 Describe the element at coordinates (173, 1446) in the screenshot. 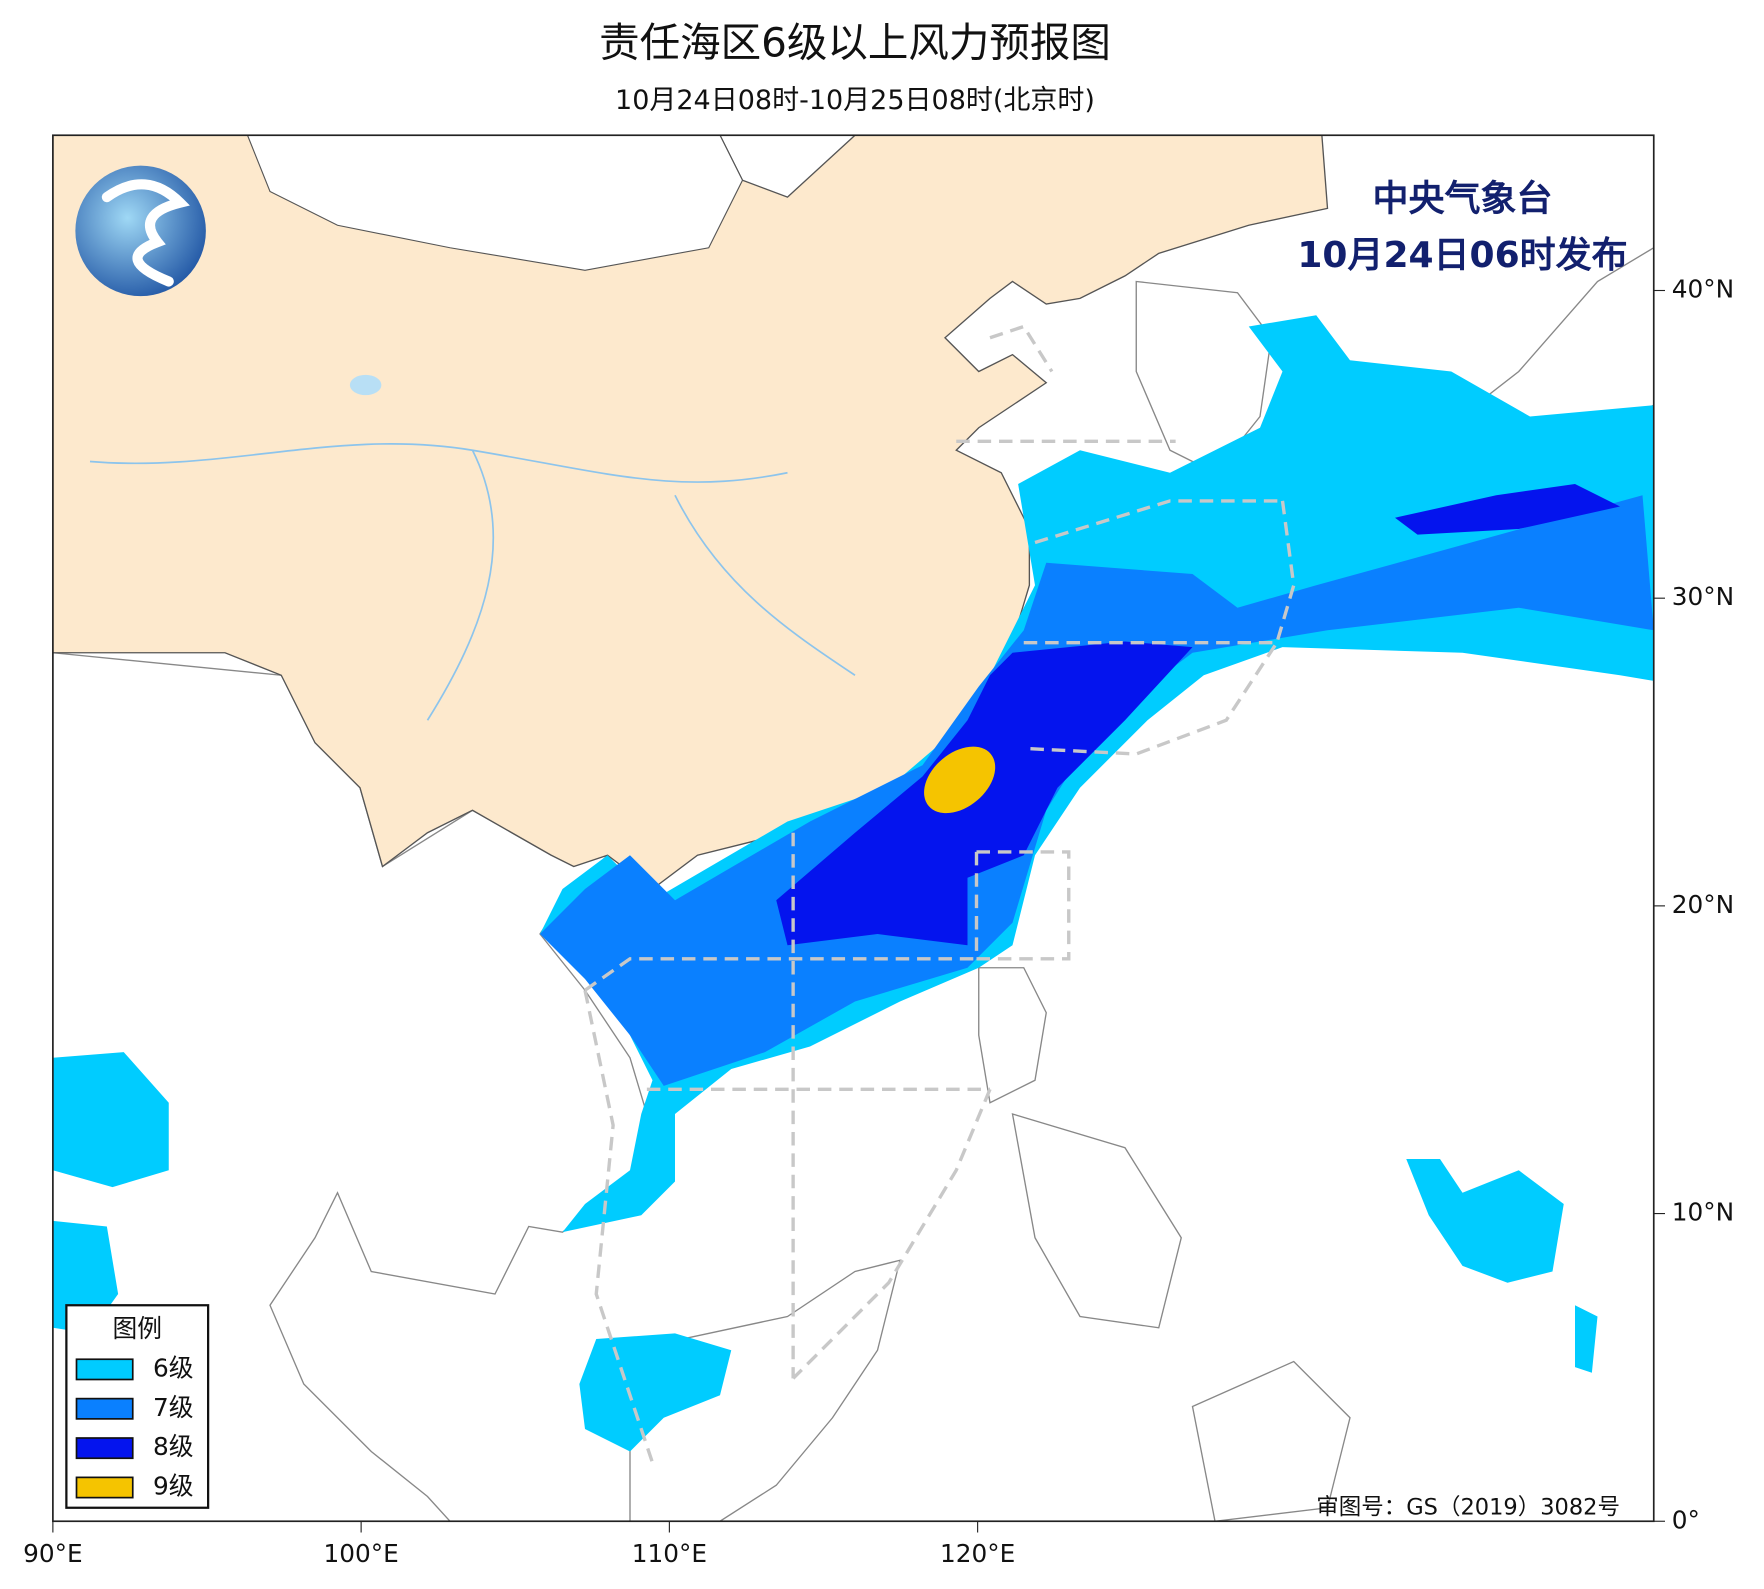

I see `legend-label: 8级` at that location.